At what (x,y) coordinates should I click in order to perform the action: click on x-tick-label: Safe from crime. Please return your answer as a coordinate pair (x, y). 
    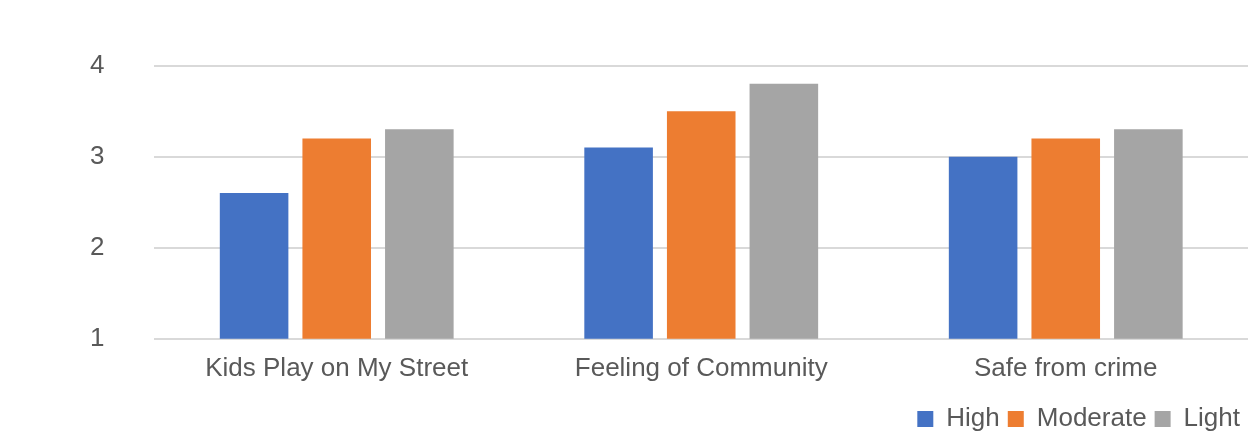
    Looking at the image, I should click on (1065, 366).